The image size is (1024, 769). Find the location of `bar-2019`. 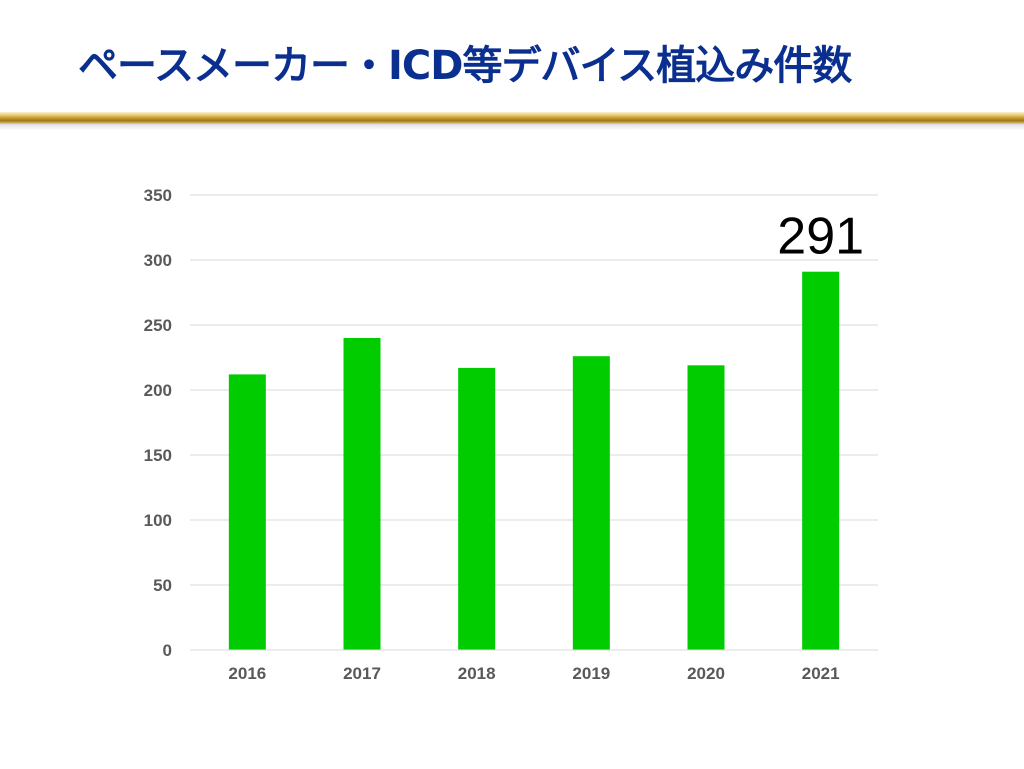

bar-2019 is located at coordinates (591, 503).